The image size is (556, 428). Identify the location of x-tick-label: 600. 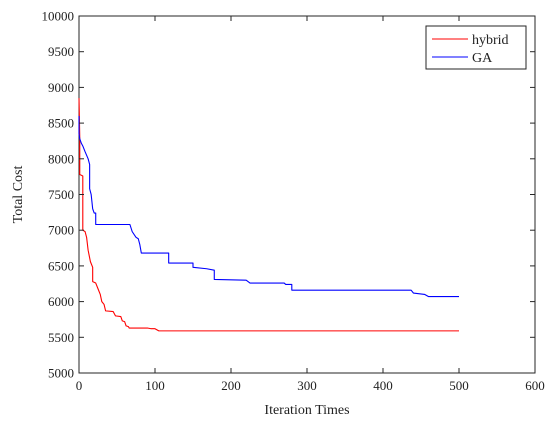
(535, 385).